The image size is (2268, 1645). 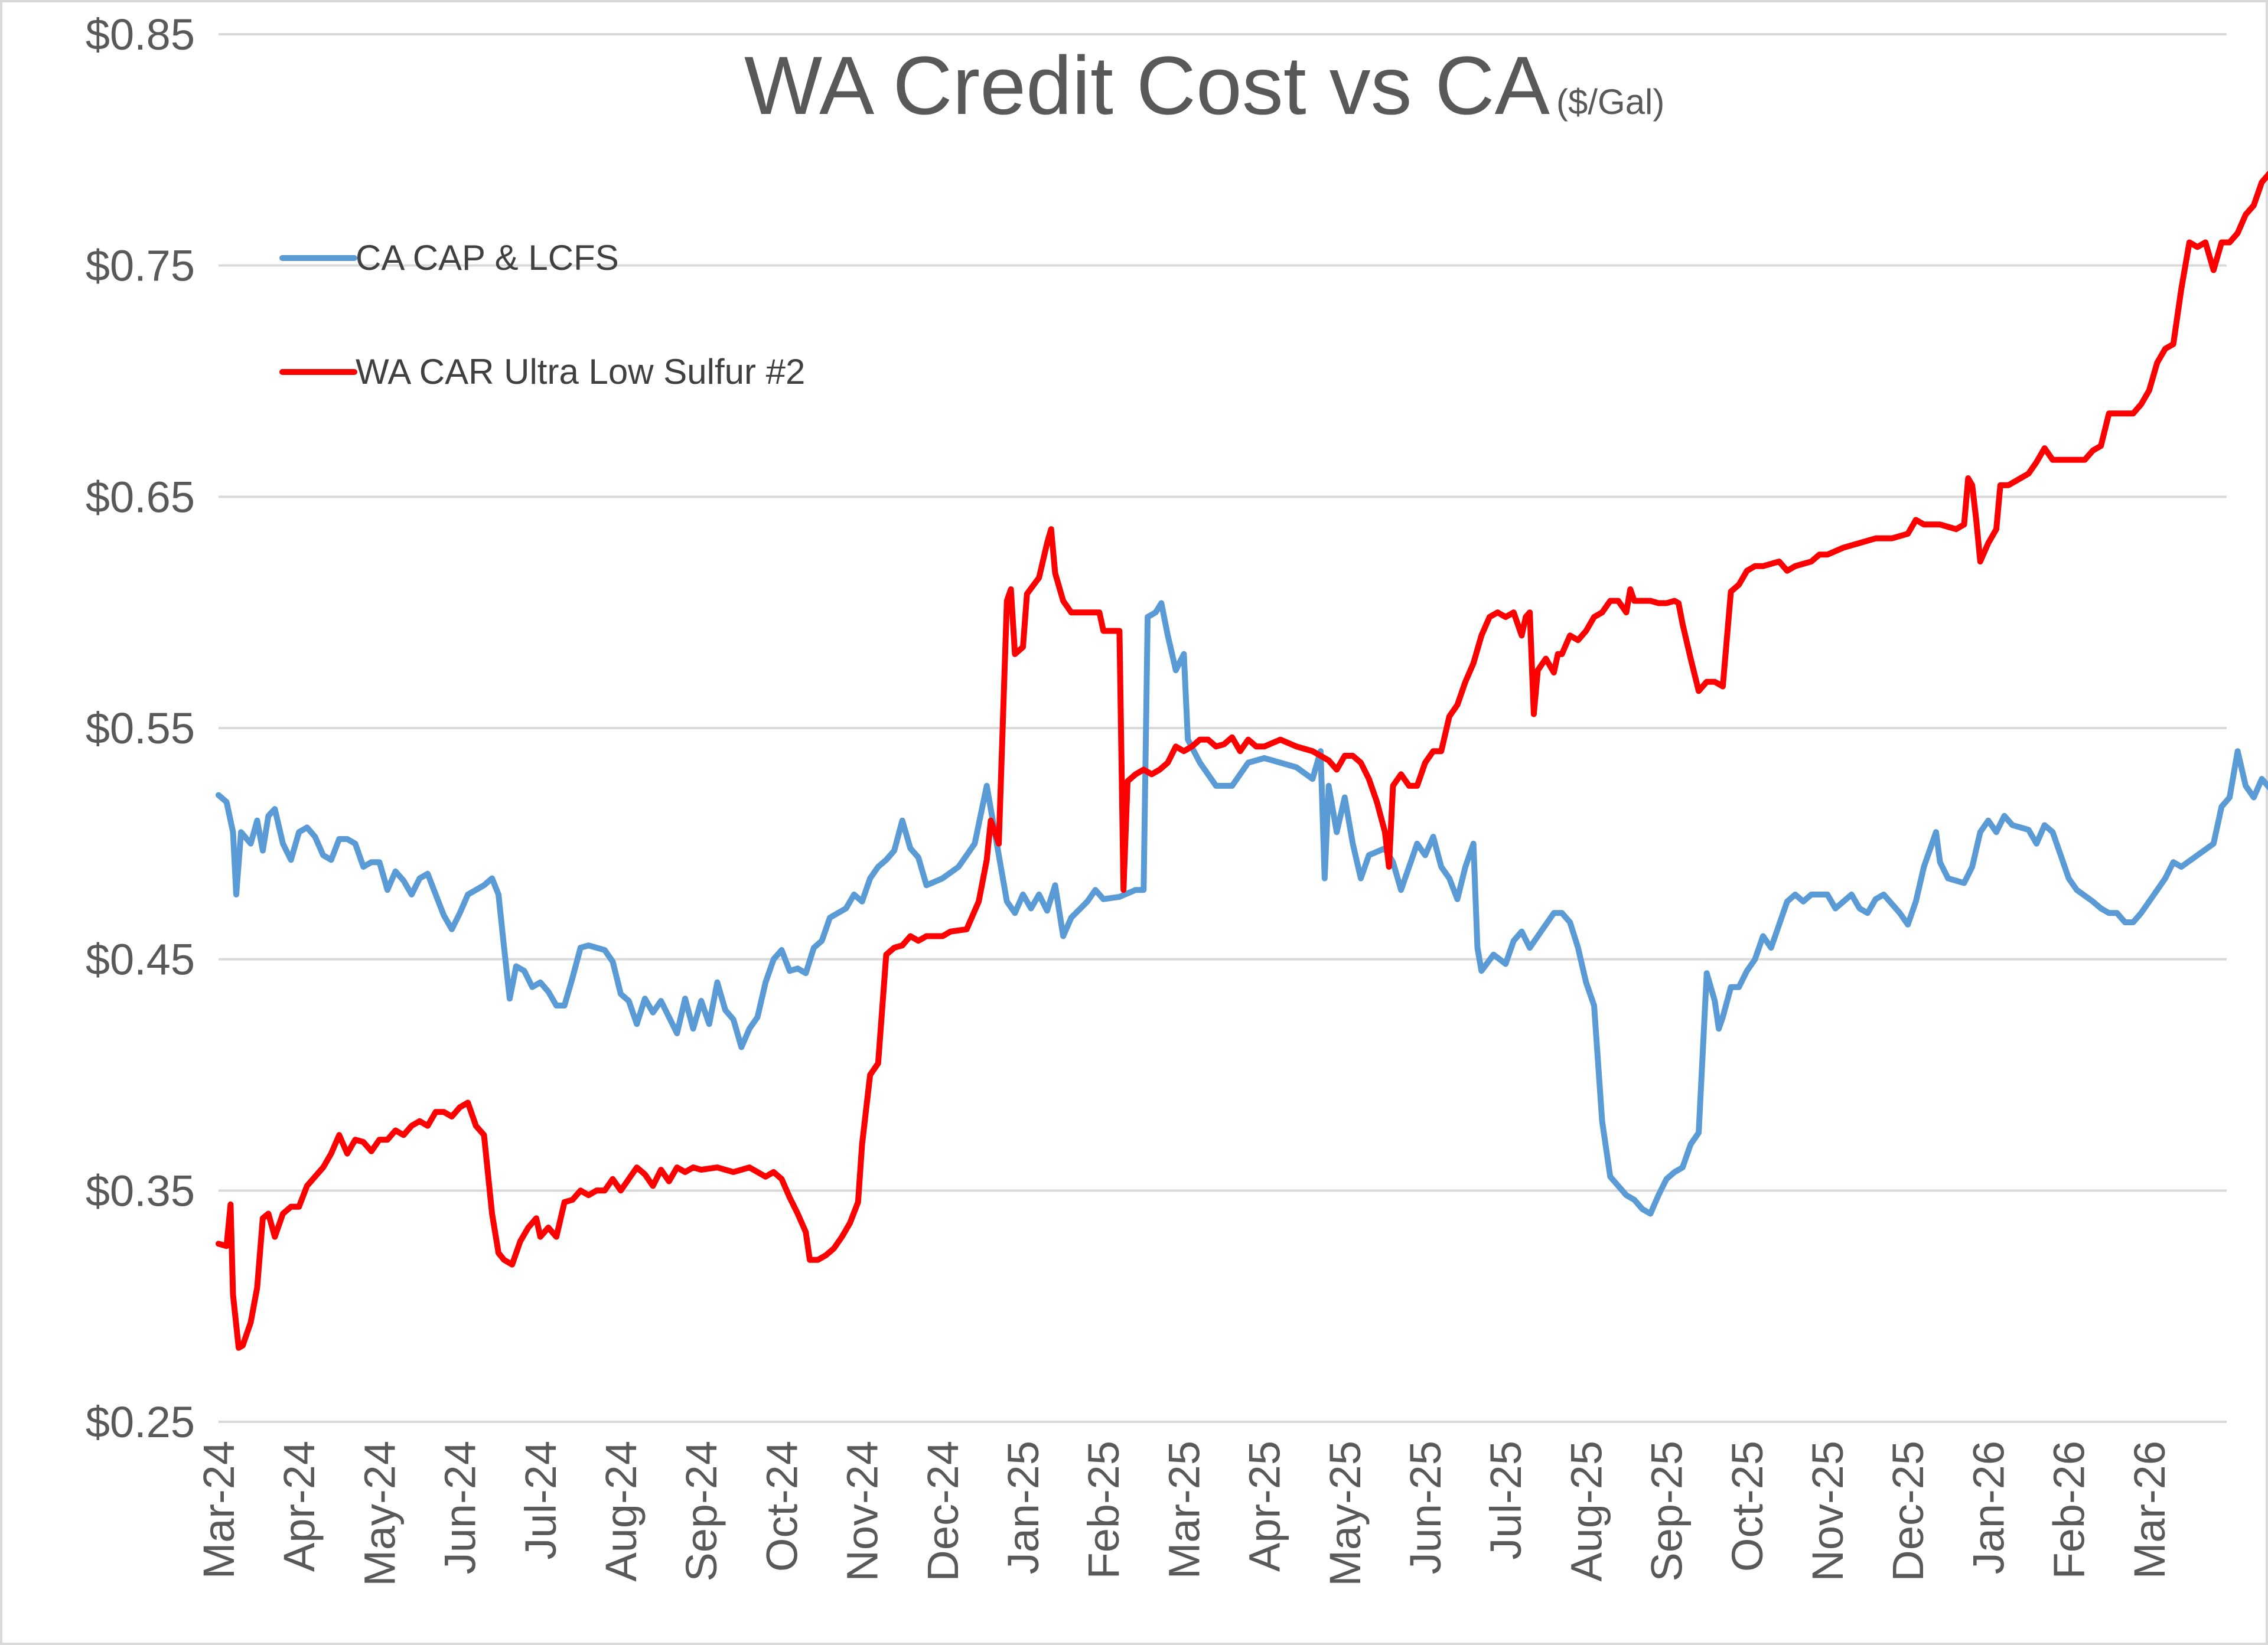 I want to click on x-tick-label: Jun-25, so click(x=1425, y=1507).